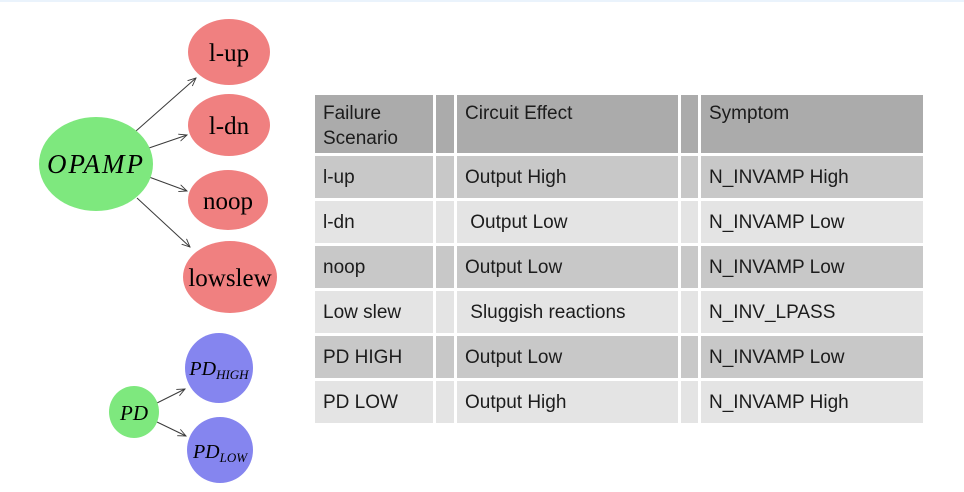  What do you see at coordinates (171, 428) in the screenshot?
I see `edge-pd-pdlow` at bounding box center [171, 428].